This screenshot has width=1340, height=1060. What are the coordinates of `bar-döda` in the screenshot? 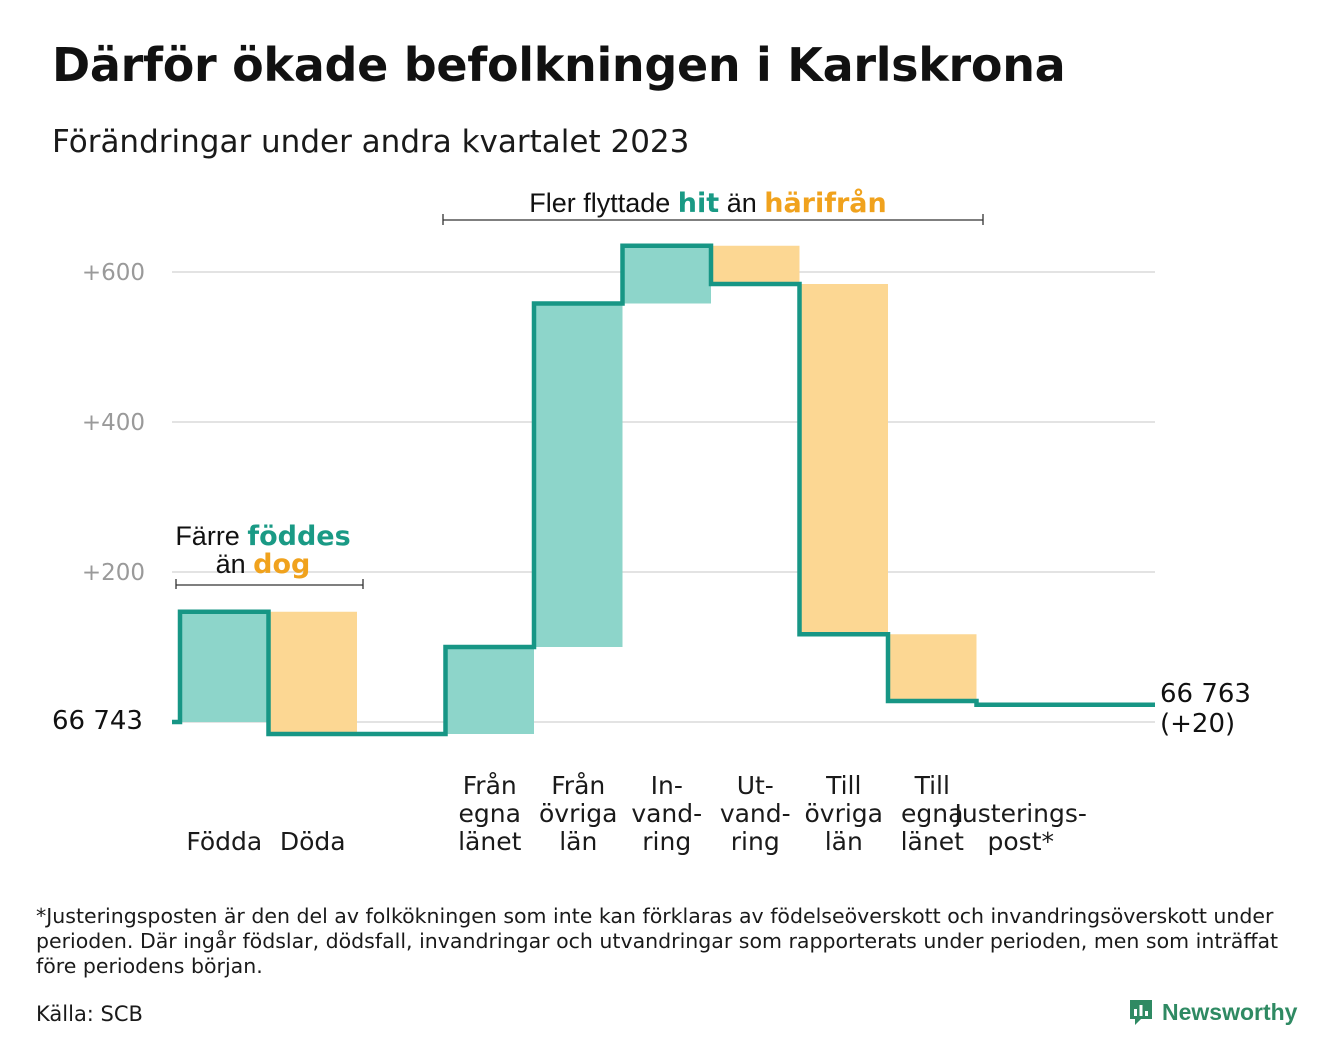 It's located at (312, 672).